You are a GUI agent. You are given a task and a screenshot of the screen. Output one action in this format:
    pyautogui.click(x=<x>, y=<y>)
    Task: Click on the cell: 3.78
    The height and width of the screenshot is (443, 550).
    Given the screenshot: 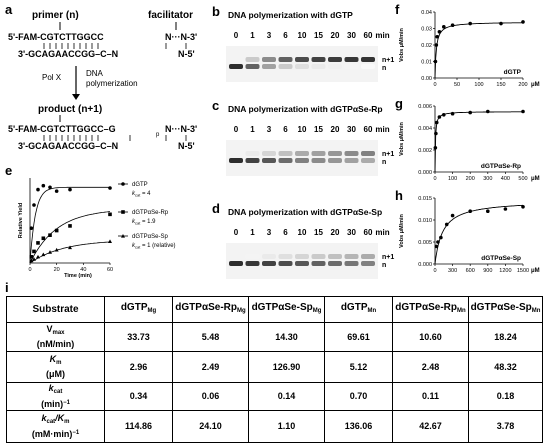 What is the action you would take?
    pyautogui.click(x=505, y=426)
    